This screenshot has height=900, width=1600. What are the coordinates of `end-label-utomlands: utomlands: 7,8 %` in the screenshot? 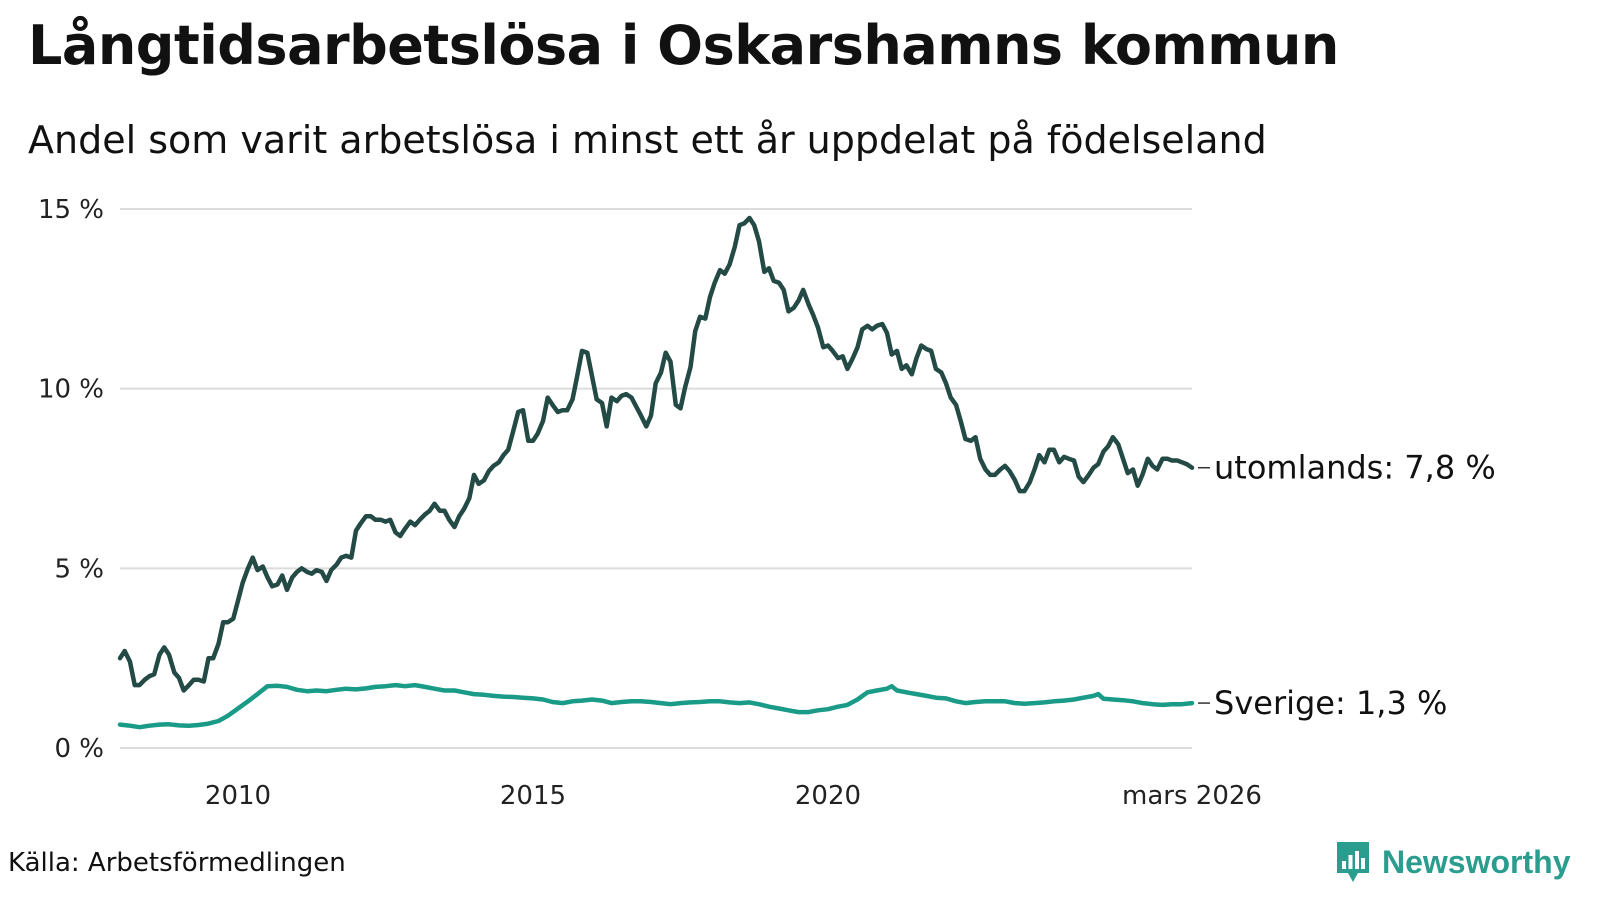 It's located at (1355, 468).